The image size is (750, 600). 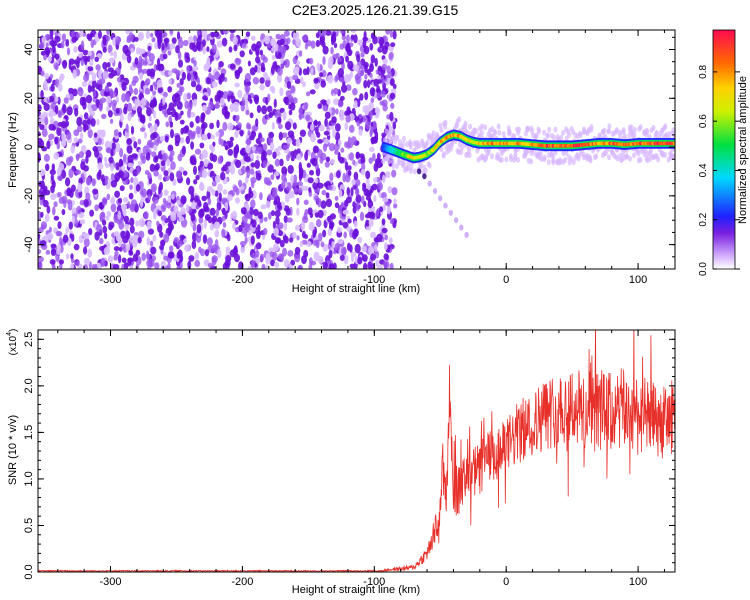 What do you see at coordinates (374, 582) in the screenshot?
I see `x-tick-label: -100` at bounding box center [374, 582].